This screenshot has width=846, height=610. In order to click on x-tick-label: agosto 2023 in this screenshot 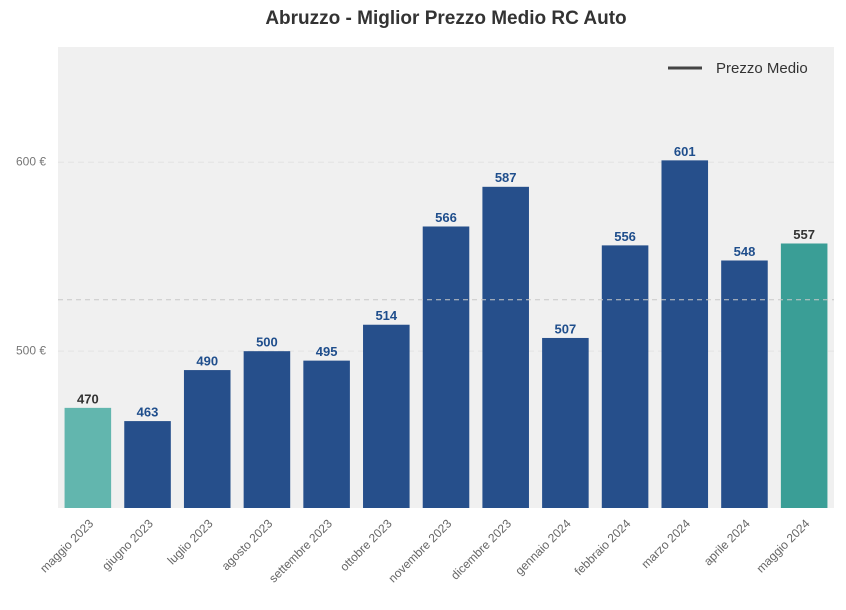, I will do `click(247, 544)`.